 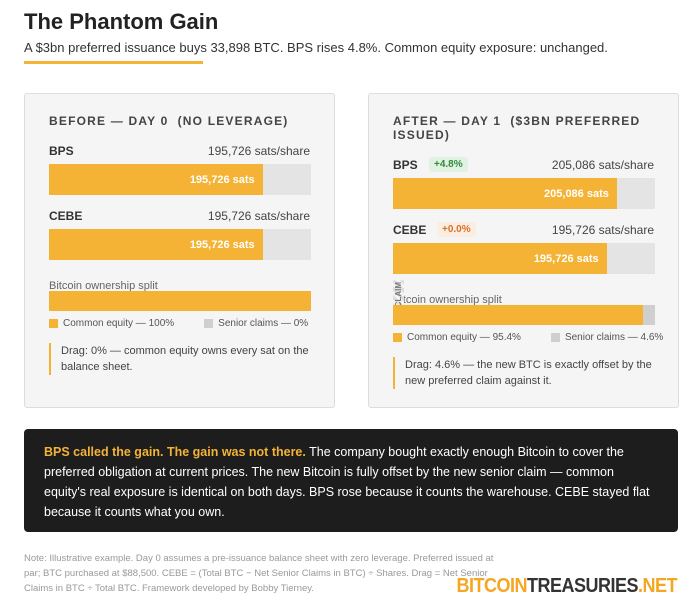 What do you see at coordinates (169, 121) in the screenshot?
I see `panel-heading: BEFORE — DAY 0 (NO LEVERAGE)` at bounding box center [169, 121].